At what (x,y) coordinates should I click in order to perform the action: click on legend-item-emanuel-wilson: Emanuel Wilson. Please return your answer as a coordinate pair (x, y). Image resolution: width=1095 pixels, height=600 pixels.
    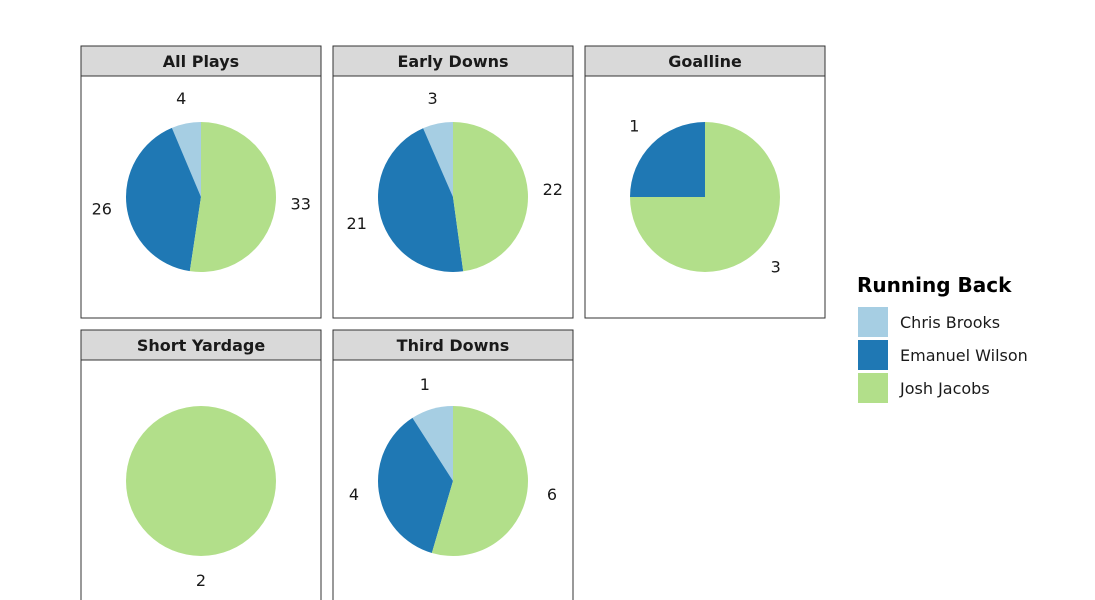
    Looking at the image, I should click on (943, 355).